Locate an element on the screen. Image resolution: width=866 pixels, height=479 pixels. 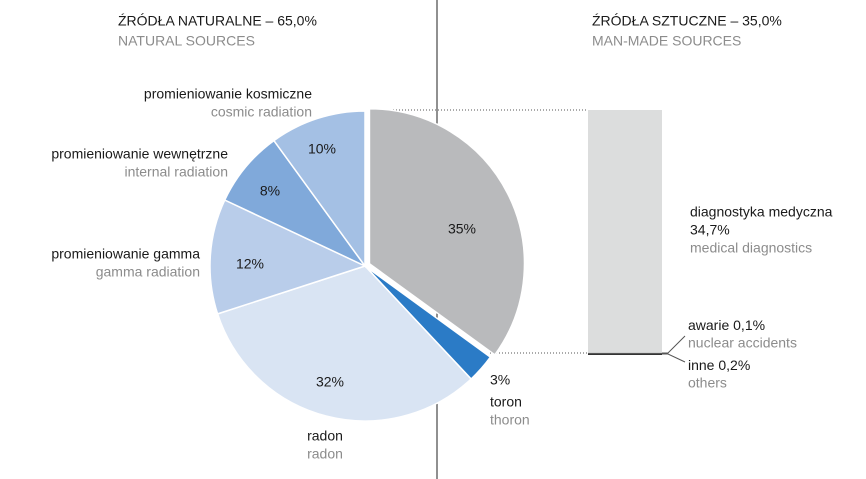
slice-label-en: thoron is located at coordinates (510, 420).